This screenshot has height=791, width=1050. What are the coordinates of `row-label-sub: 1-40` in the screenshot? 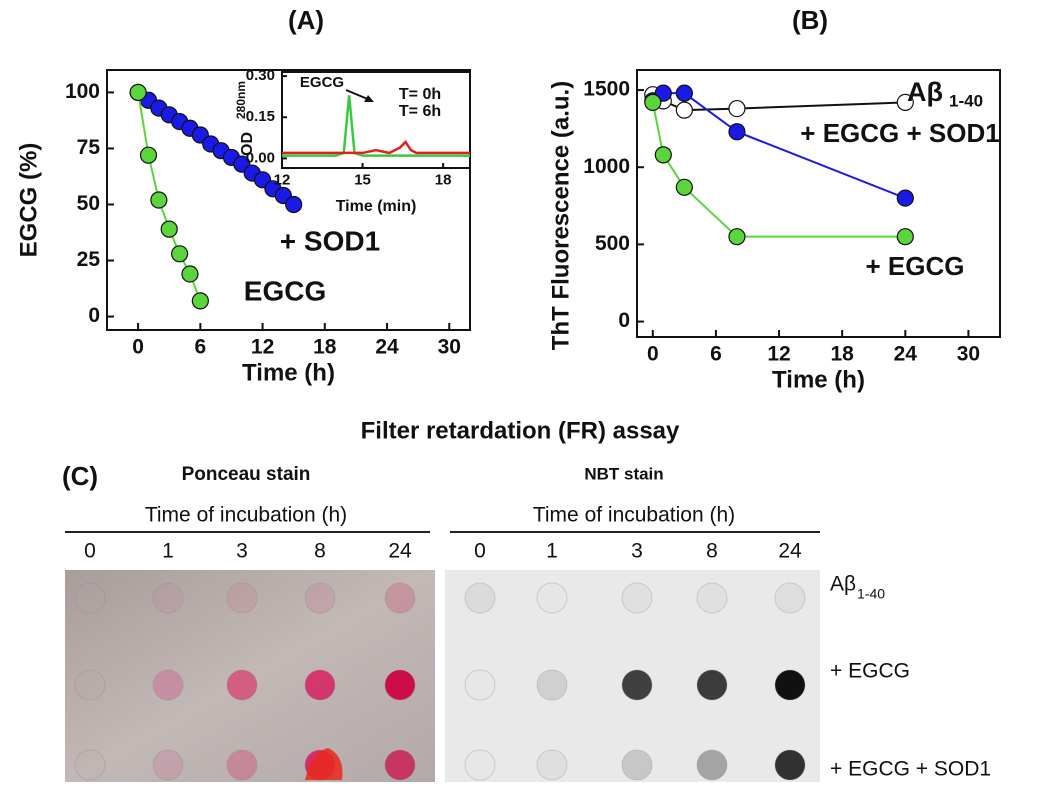 It's located at (871, 594).